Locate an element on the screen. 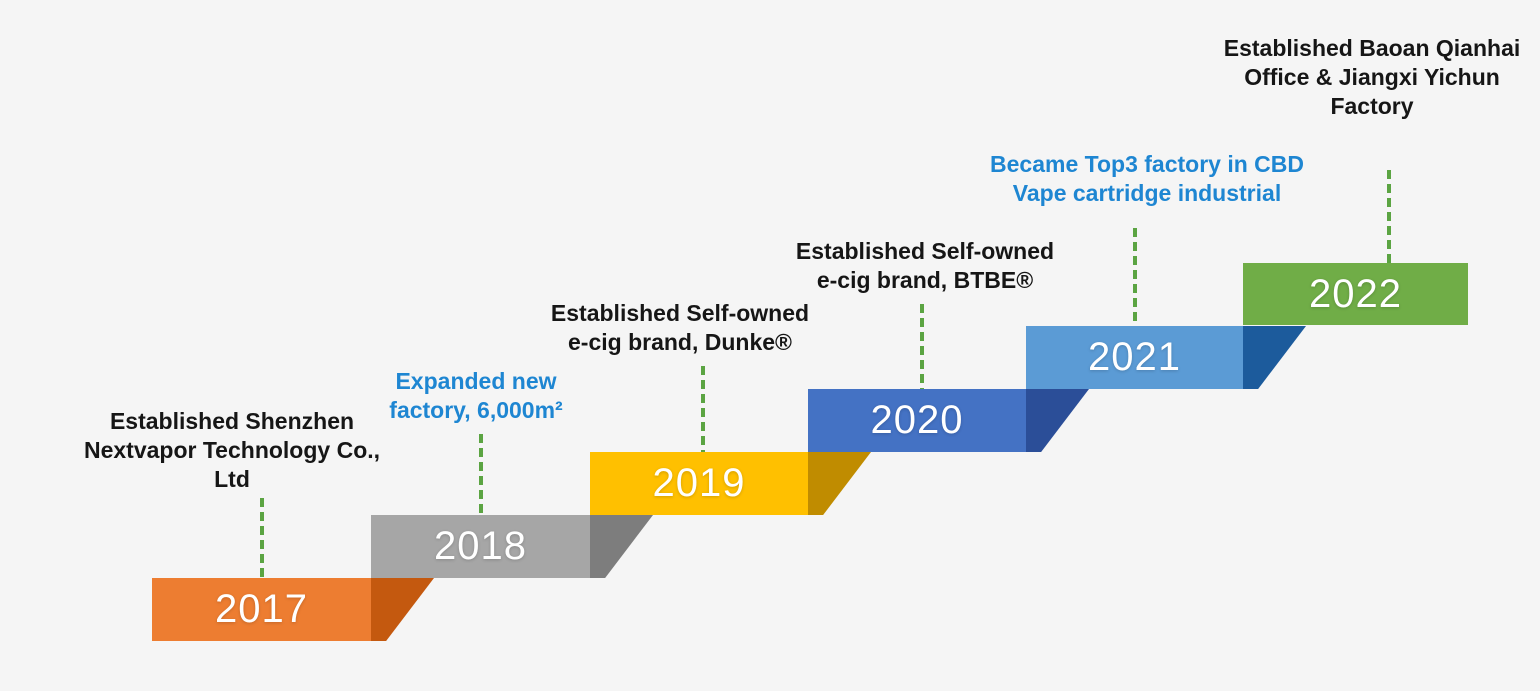 The image size is (1540, 691). year-bar-2018: 2018 is located at coordinates (480, 546).